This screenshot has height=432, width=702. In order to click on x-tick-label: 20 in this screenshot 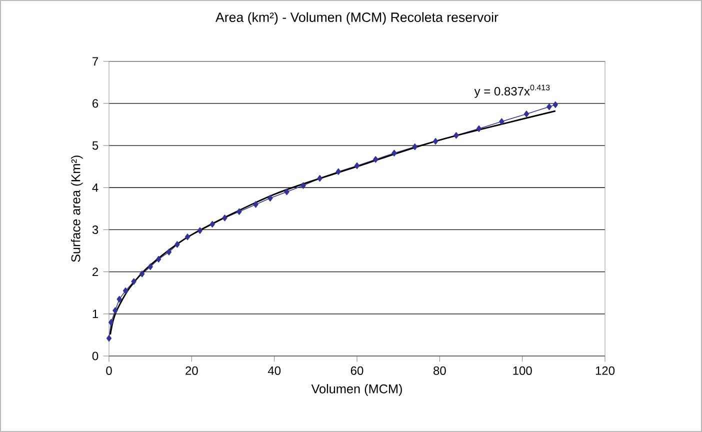, I will do `click(192, 370)`.